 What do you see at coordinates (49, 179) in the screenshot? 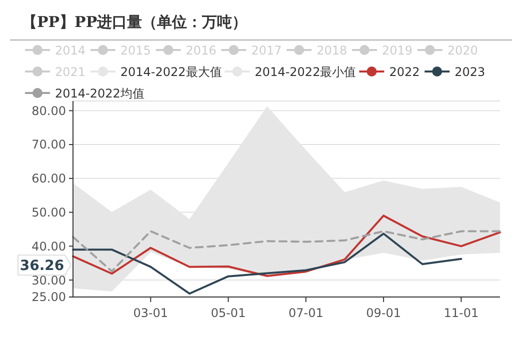
I see `y-tick-label: 60.00` at bounding box center [49, 179].